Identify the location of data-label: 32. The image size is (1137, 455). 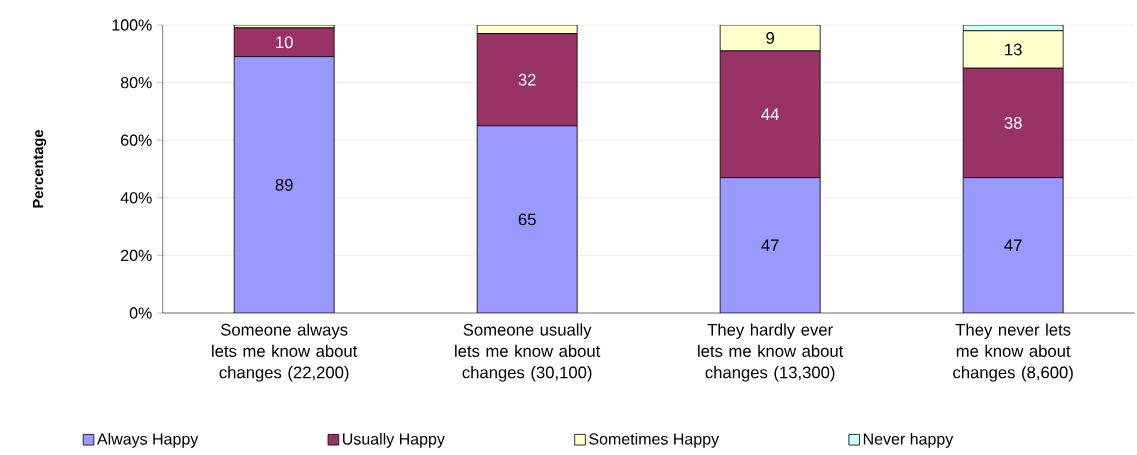
(527, 79).